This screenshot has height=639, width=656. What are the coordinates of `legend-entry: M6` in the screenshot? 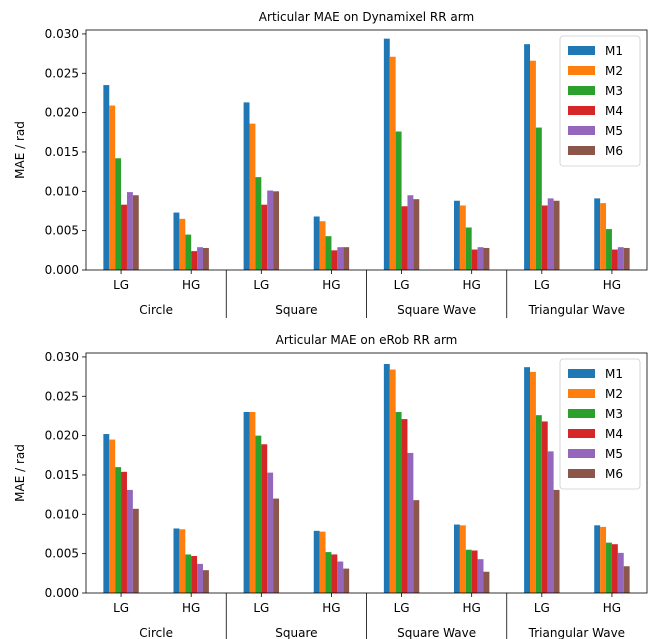 It's located at (614, 474).